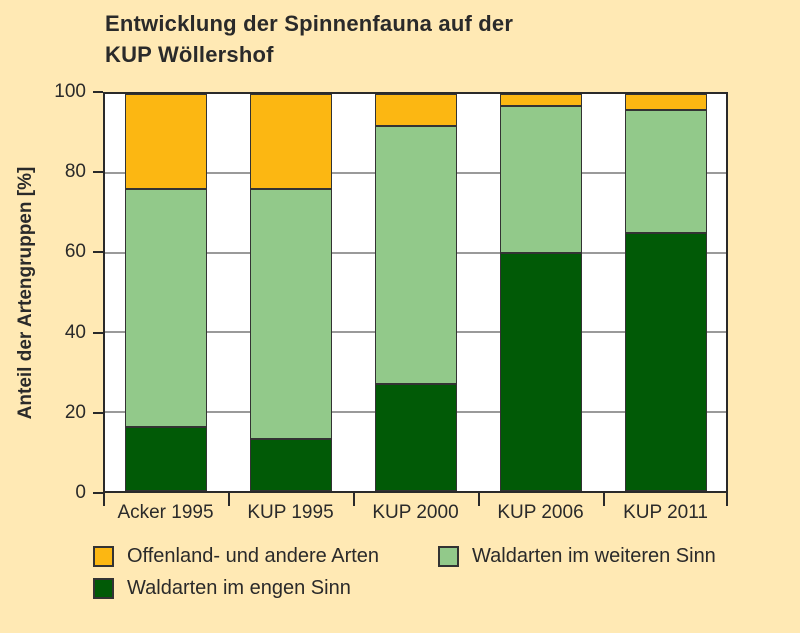 Image resolution: width=800 pixels, height=633 pixels. I want to click on legend-swatch-dark-green, so click(103, 588).